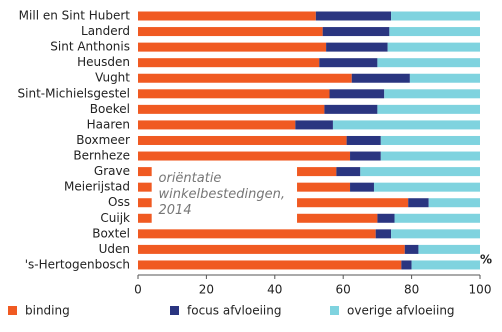 This screenshot has width=502, height=332. I want to click on category-label: Boxmeer, so click(103, 140).